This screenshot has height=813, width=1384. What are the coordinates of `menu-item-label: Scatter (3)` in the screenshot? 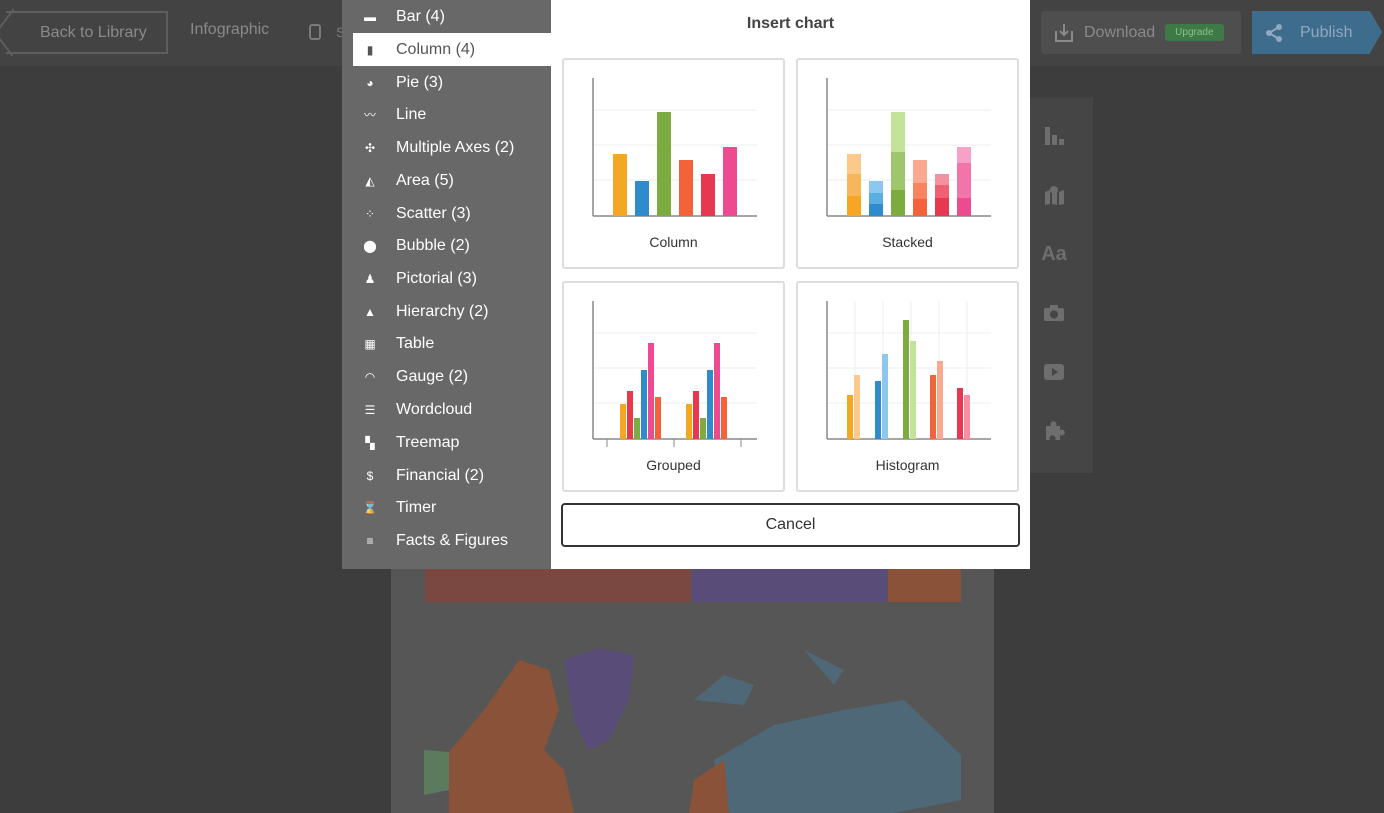 It's located at (433, 213).